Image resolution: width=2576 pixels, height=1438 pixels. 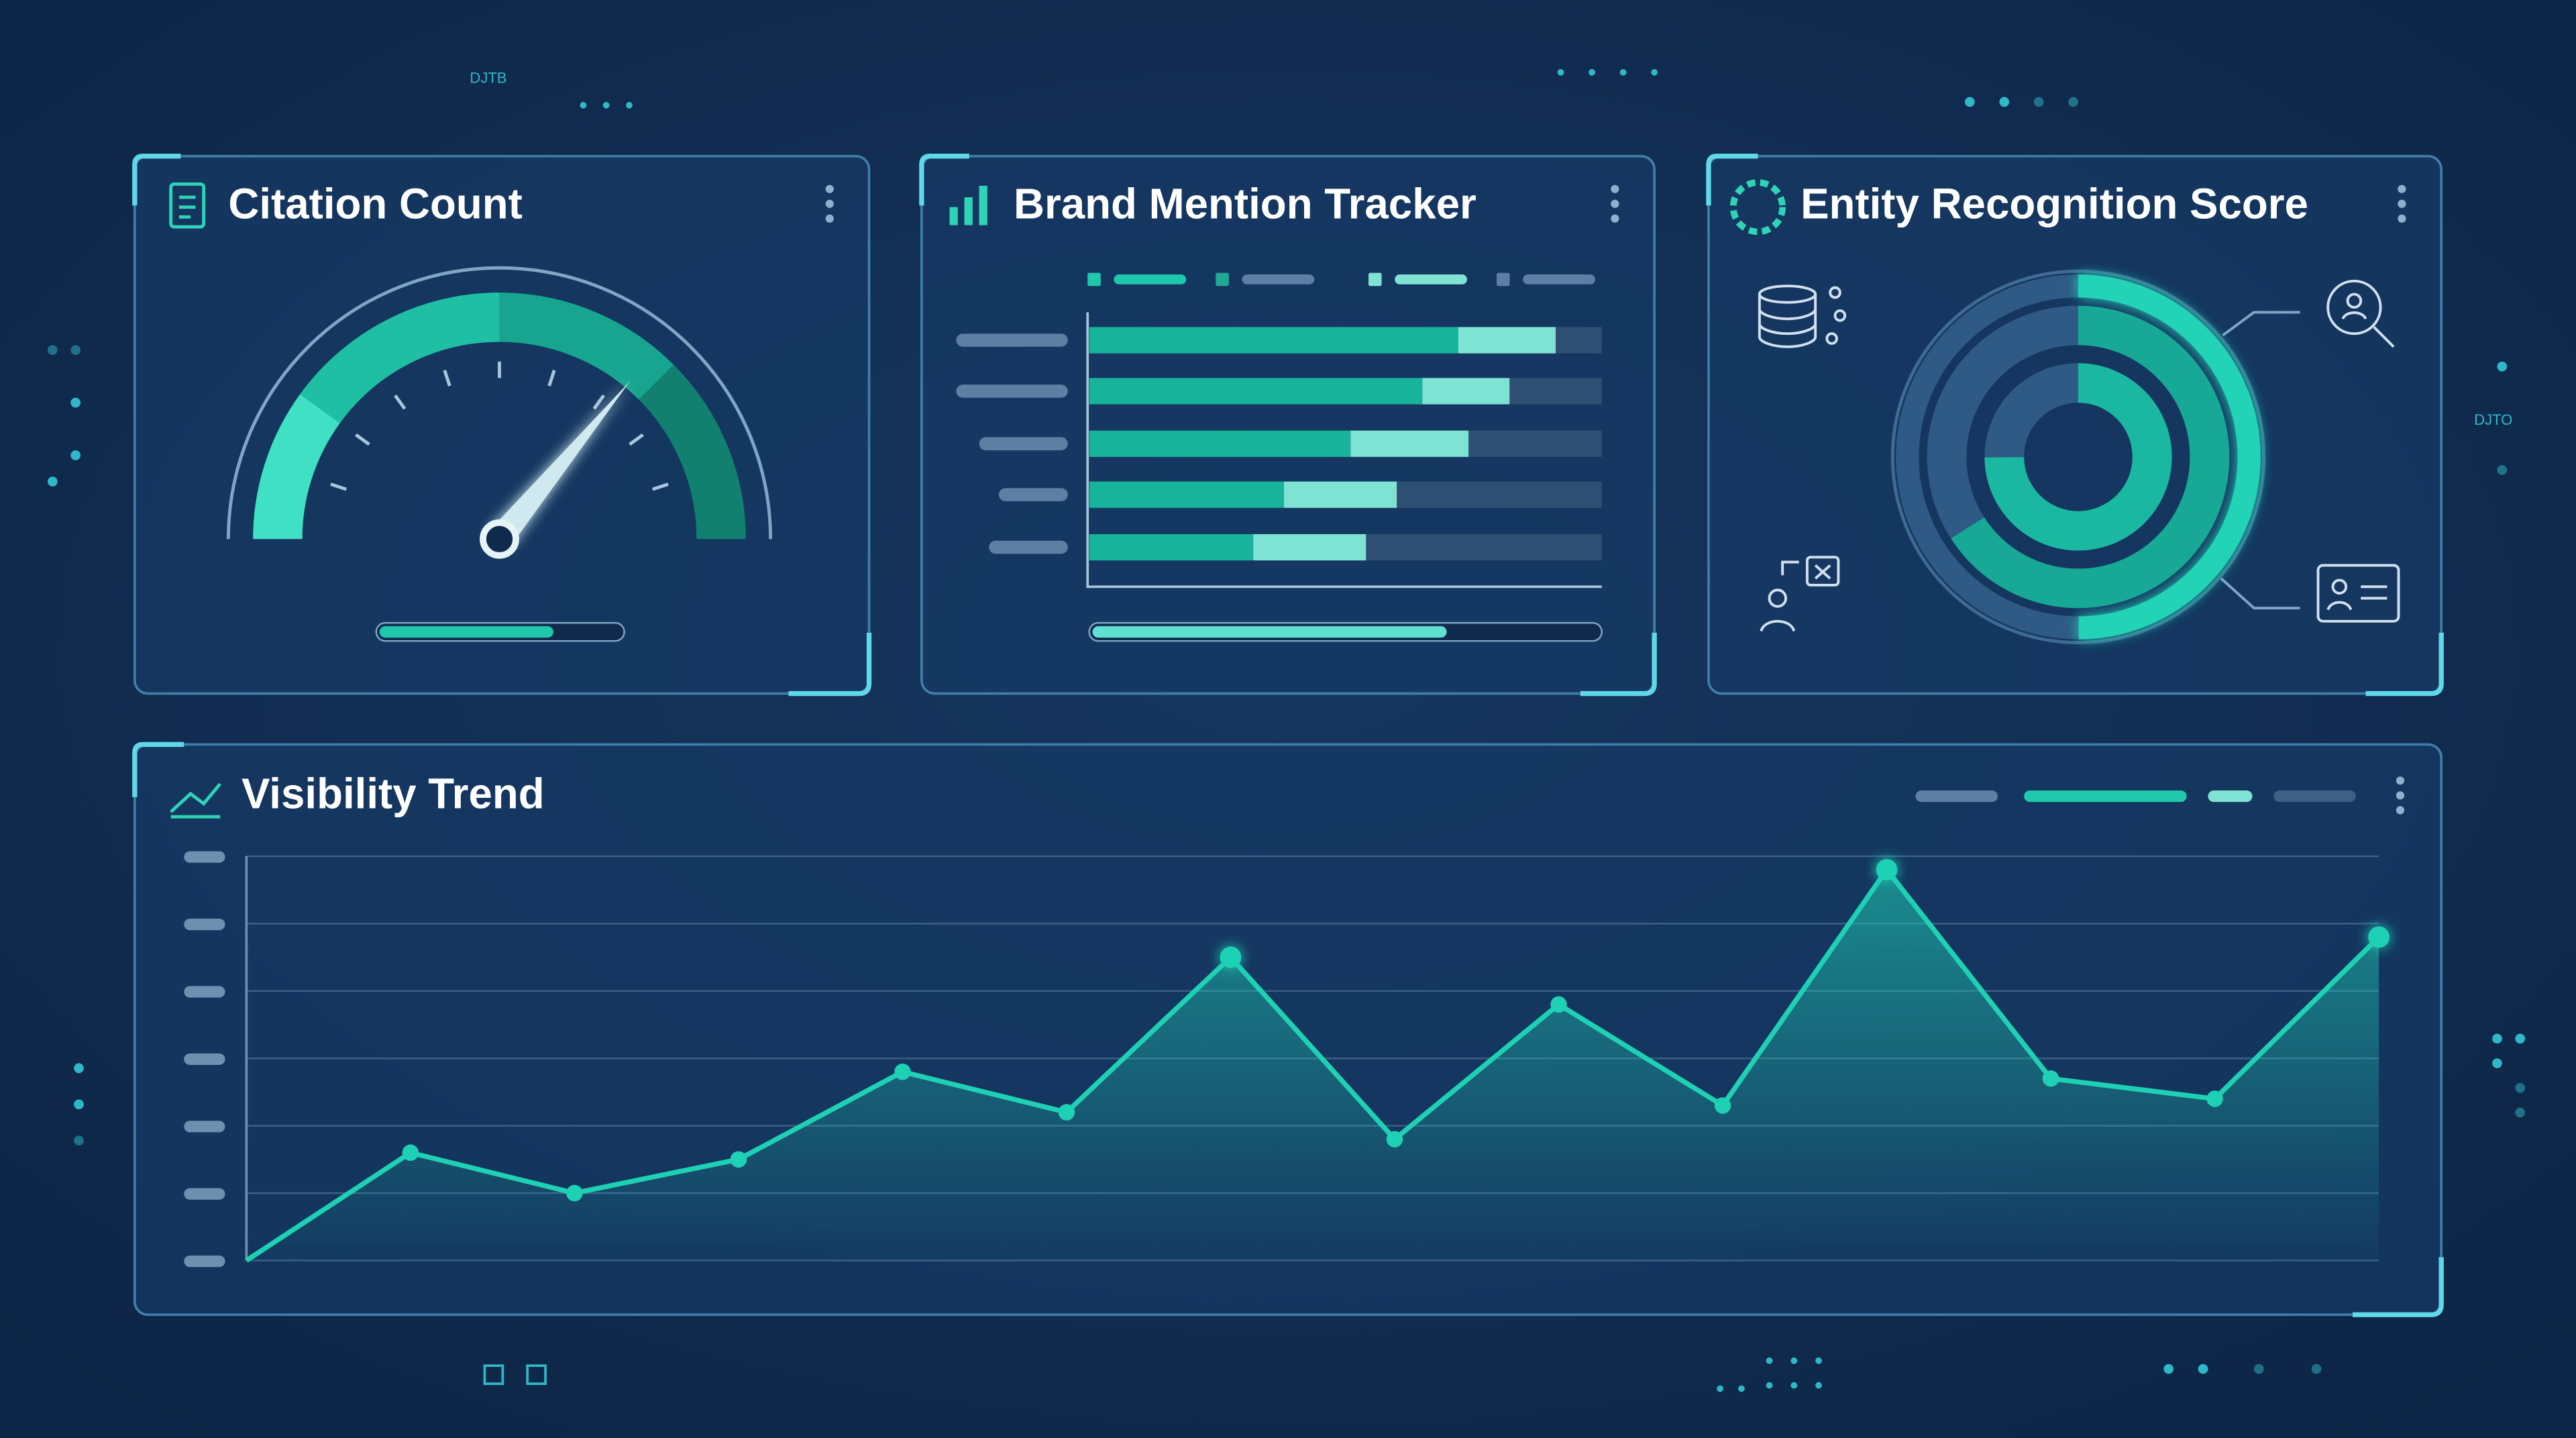 I want to click on entity-icons, so click(x=2079, y=456).